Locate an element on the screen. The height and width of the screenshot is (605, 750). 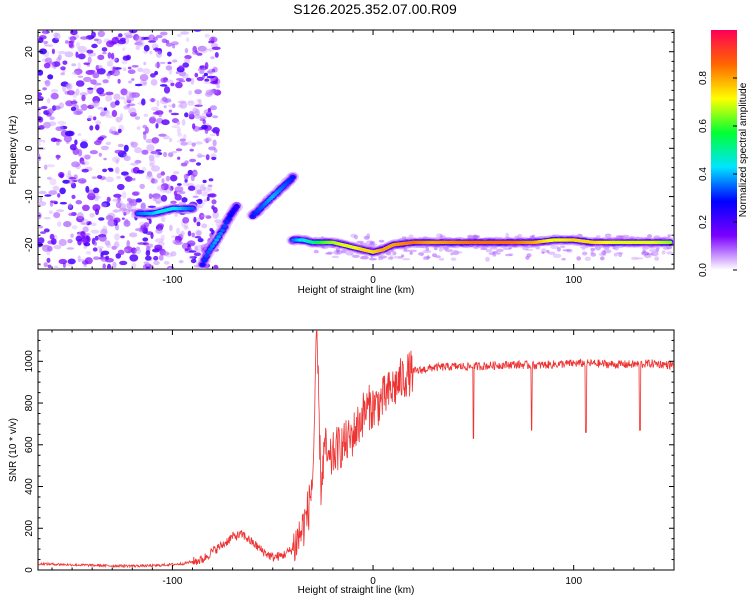
colorbar-tick-label: 0.6 is located at coordinates (703, 126).